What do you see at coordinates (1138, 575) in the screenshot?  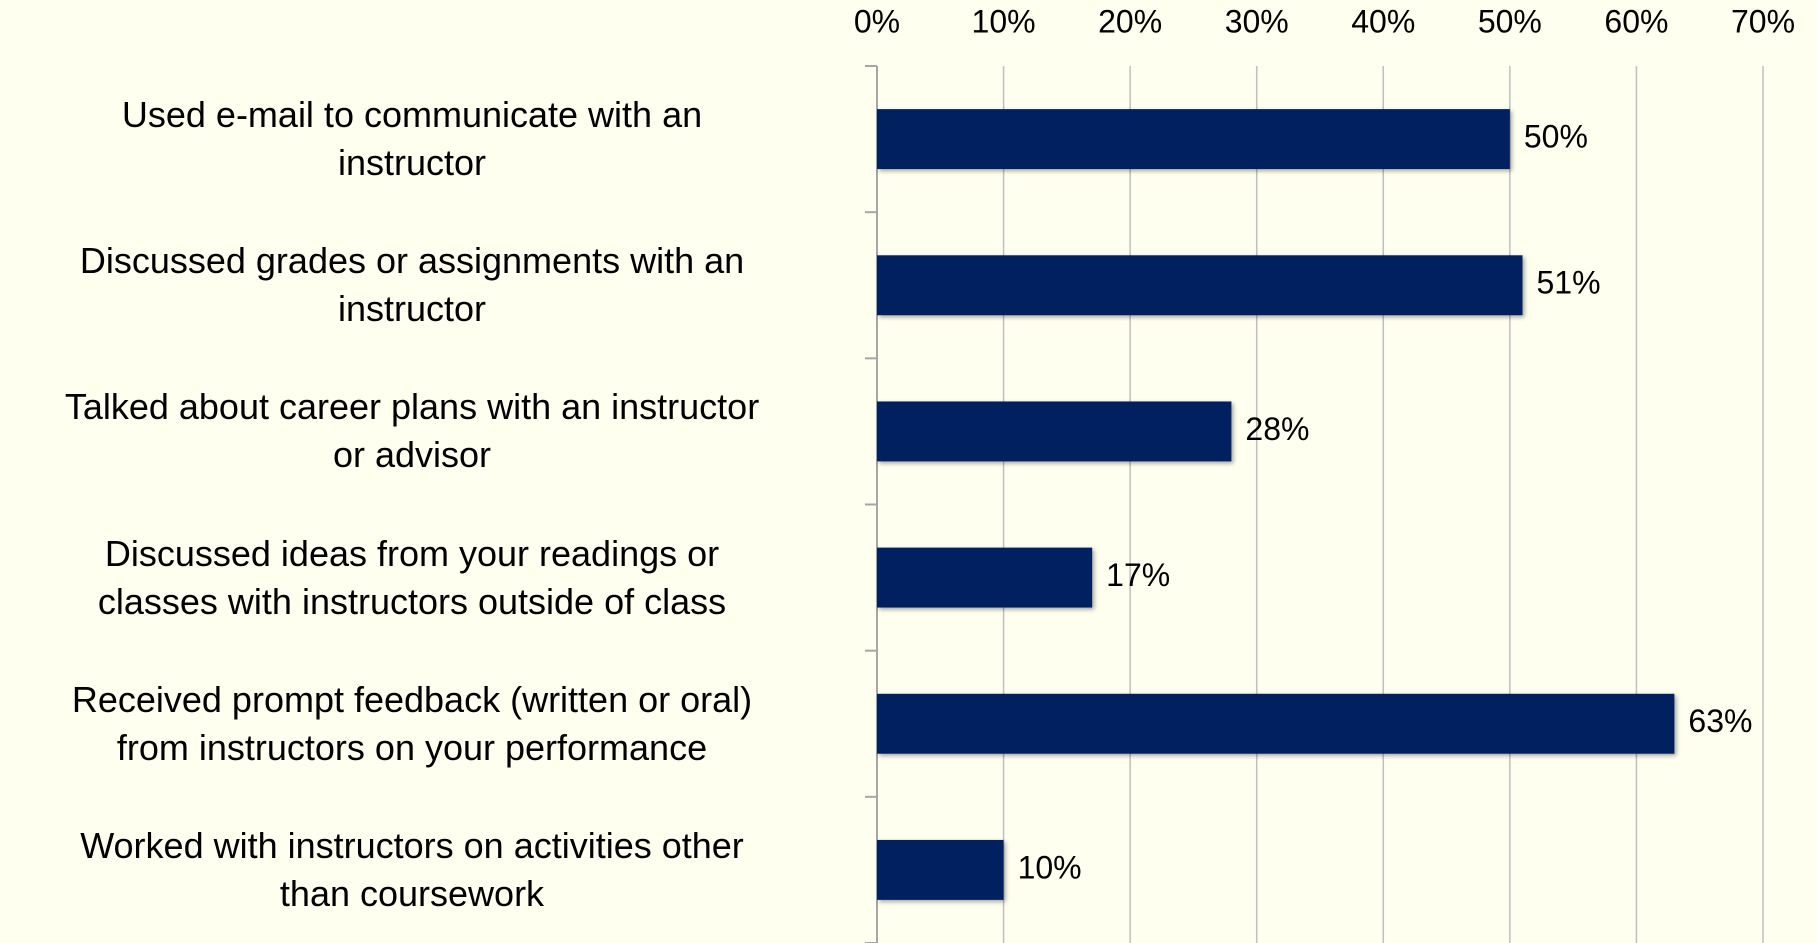 I see `value-label: 17%` at bounding box center [1138, 575].